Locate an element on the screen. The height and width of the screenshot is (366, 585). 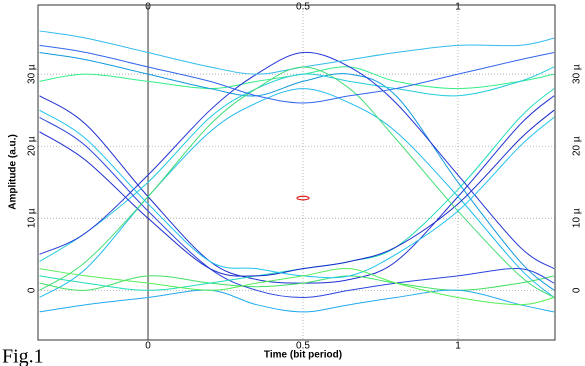
x-tick-label-top: 0 is located at coordinates (148, 7).